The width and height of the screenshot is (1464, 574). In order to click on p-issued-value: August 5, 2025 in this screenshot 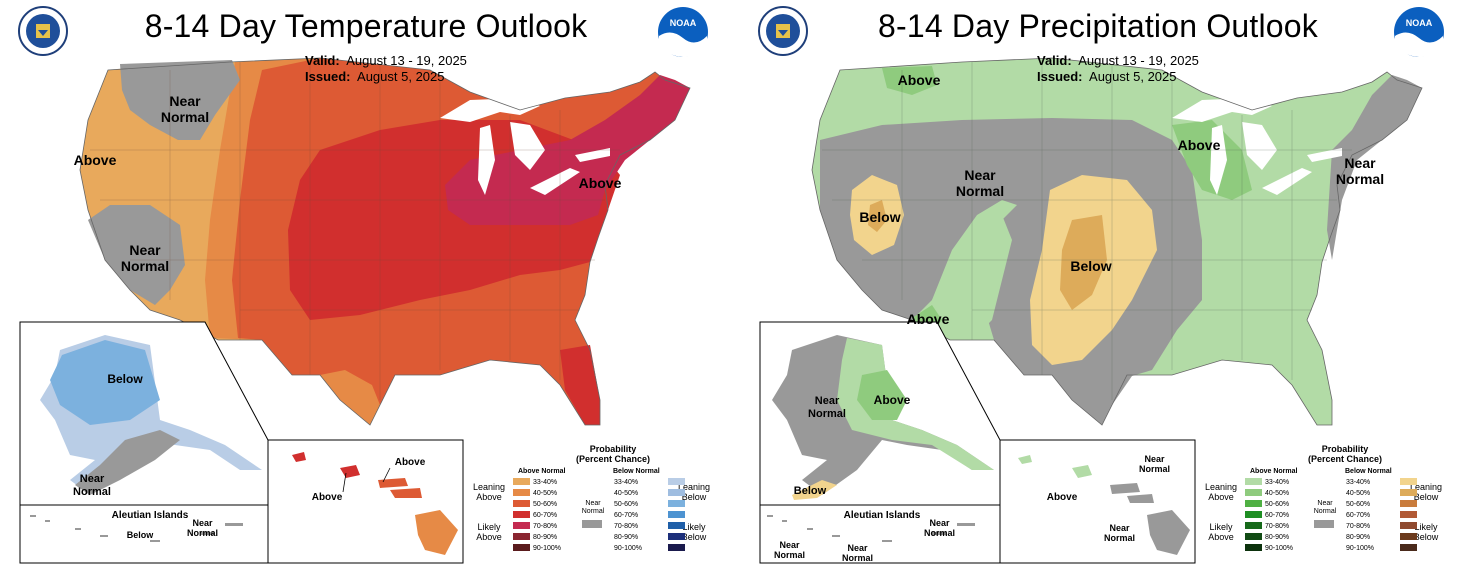, I will do `click(1133, 76)`.